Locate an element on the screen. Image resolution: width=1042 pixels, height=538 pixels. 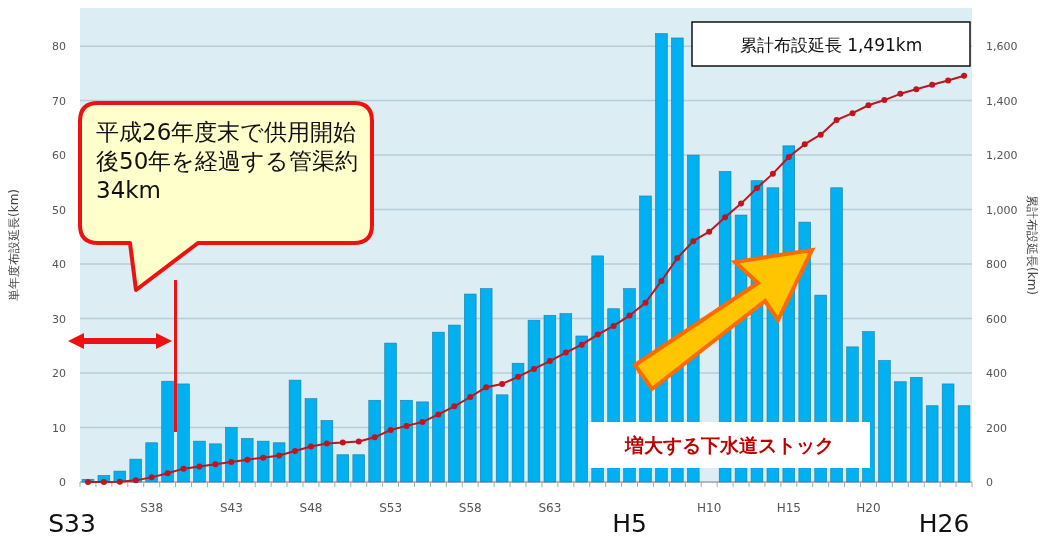
y-tick-label: 60 is located at coordinates (59, 156).